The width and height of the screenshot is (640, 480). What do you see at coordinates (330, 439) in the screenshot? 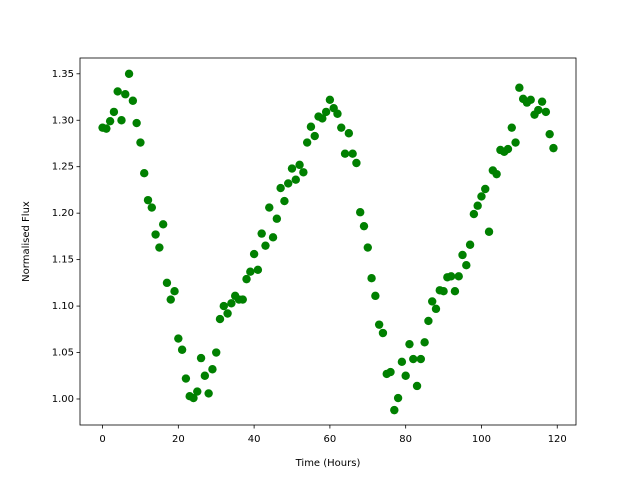
I see `x-tick-label: 60` at bounding box center [330, 439].